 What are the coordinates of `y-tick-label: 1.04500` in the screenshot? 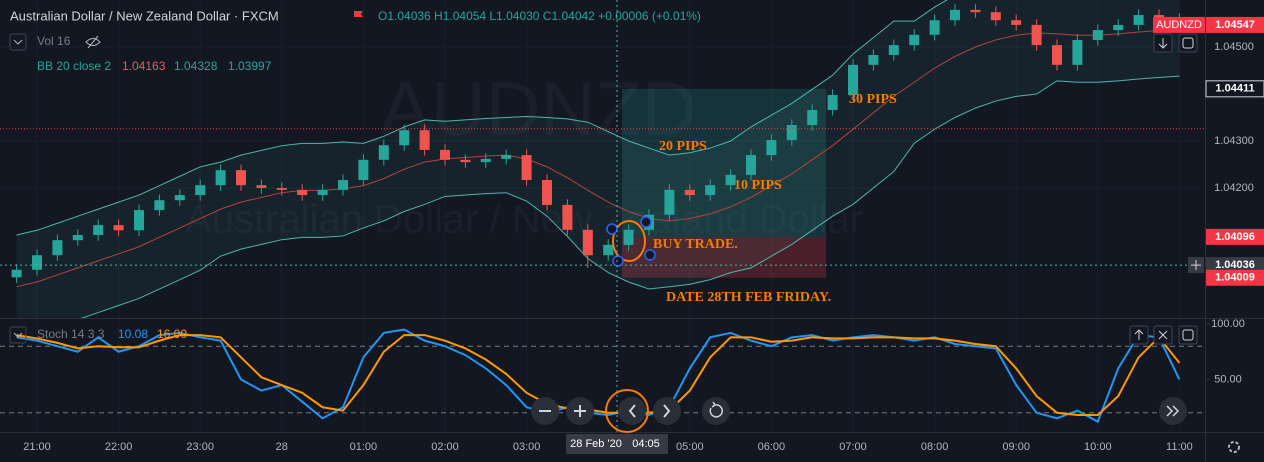 It's located at (1234, 47).